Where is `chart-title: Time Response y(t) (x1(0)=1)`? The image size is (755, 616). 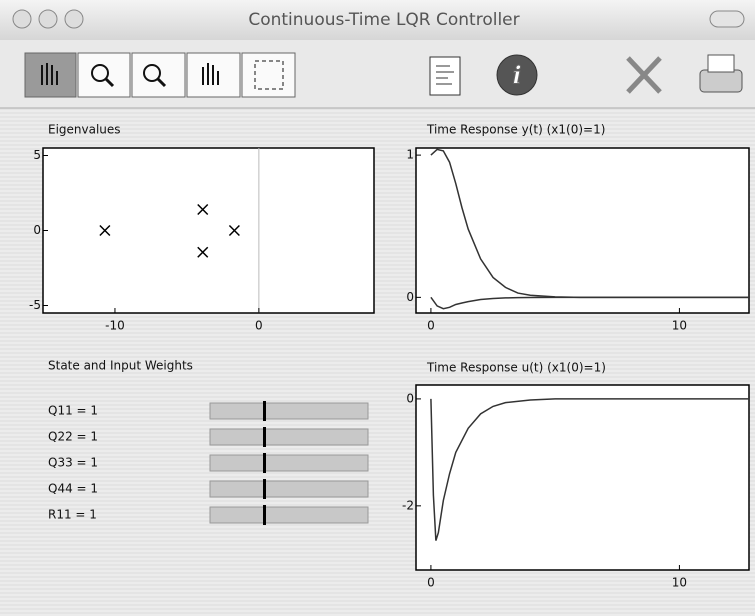 chart-title: Time Response y(t) (x1(0)=1) is located at coordinates (515, 130).